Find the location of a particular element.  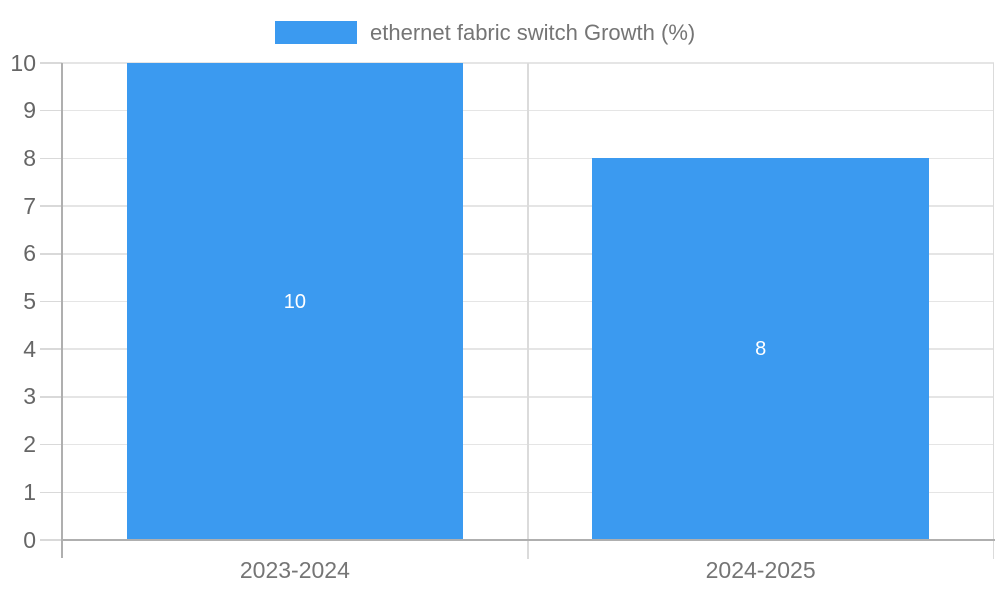

bar-value-label: 10 is located at coordinates (294, 301).